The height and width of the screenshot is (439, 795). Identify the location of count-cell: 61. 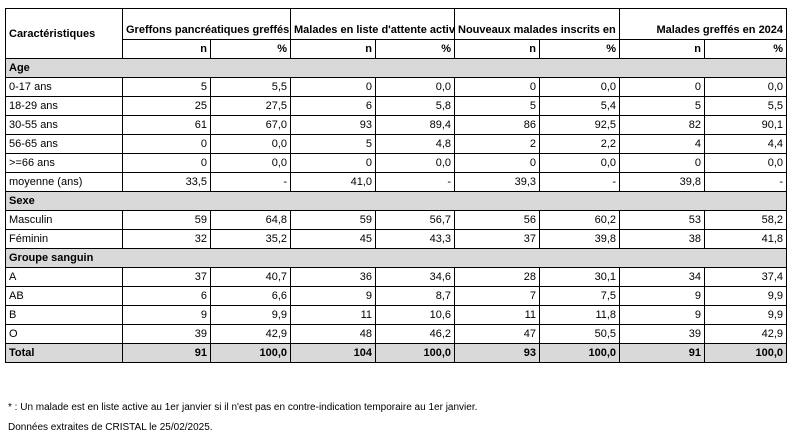
(166, 125).